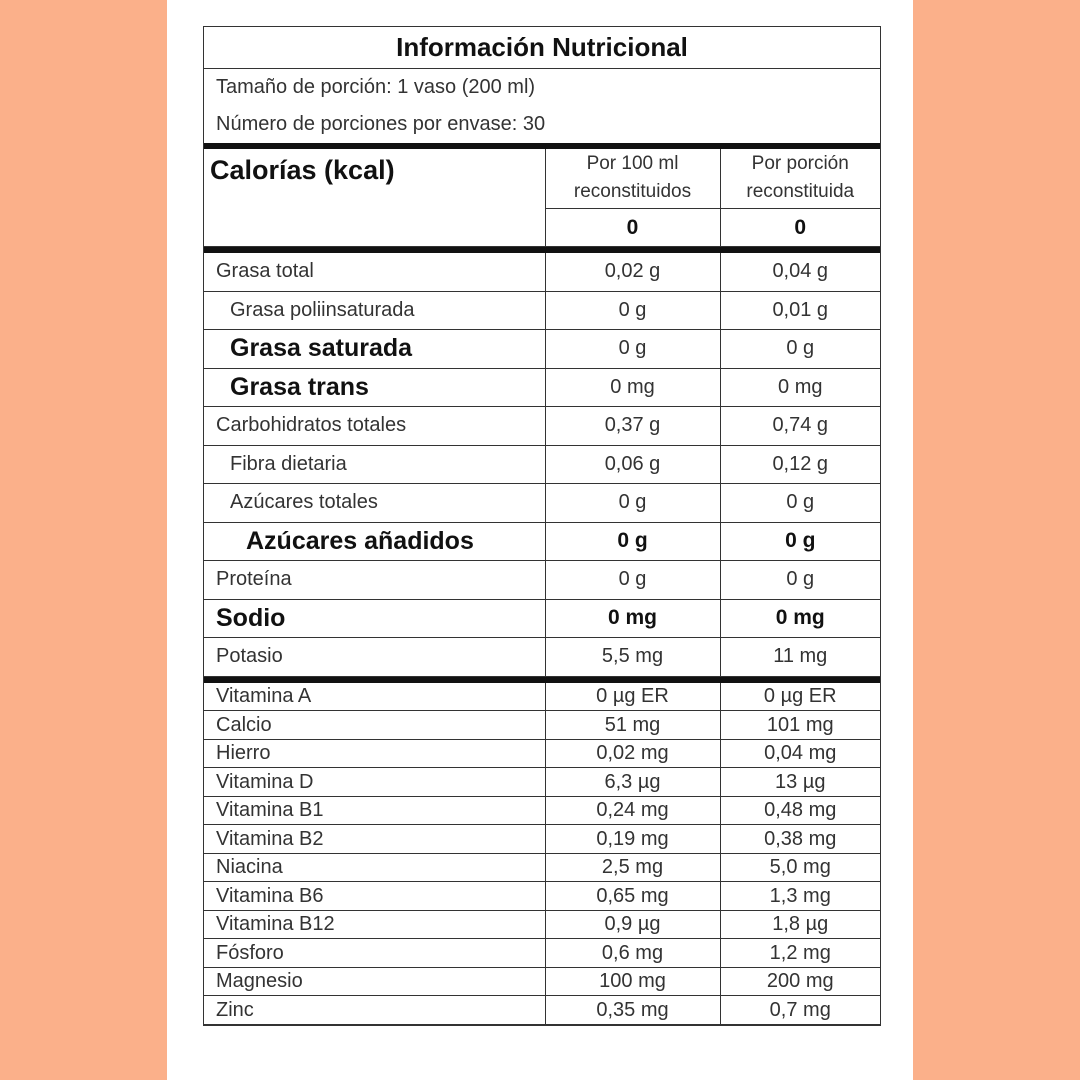 Image resolution: width=1080 pixels, height=1080 pixels. What do you see at coordinates (633, 227) in the screenshot?
I see `calories-per-100ml: 0` at bounding box center [633, 227].